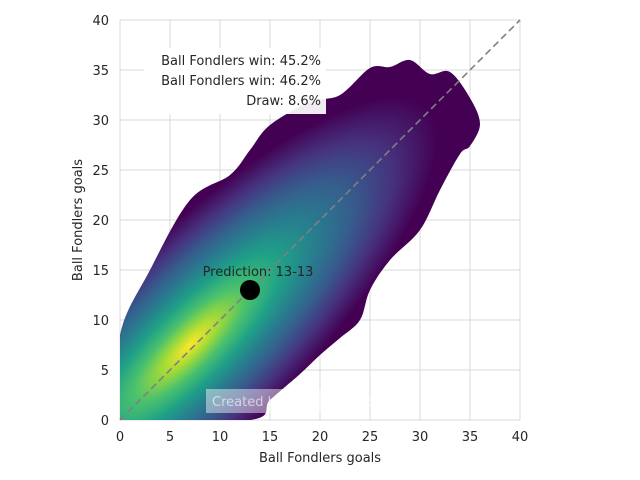 The height and width of the screenshot is (480, 640). Describe the element at coordinates (266, 401) in the screenshot. I see `watermark-box` at that location.